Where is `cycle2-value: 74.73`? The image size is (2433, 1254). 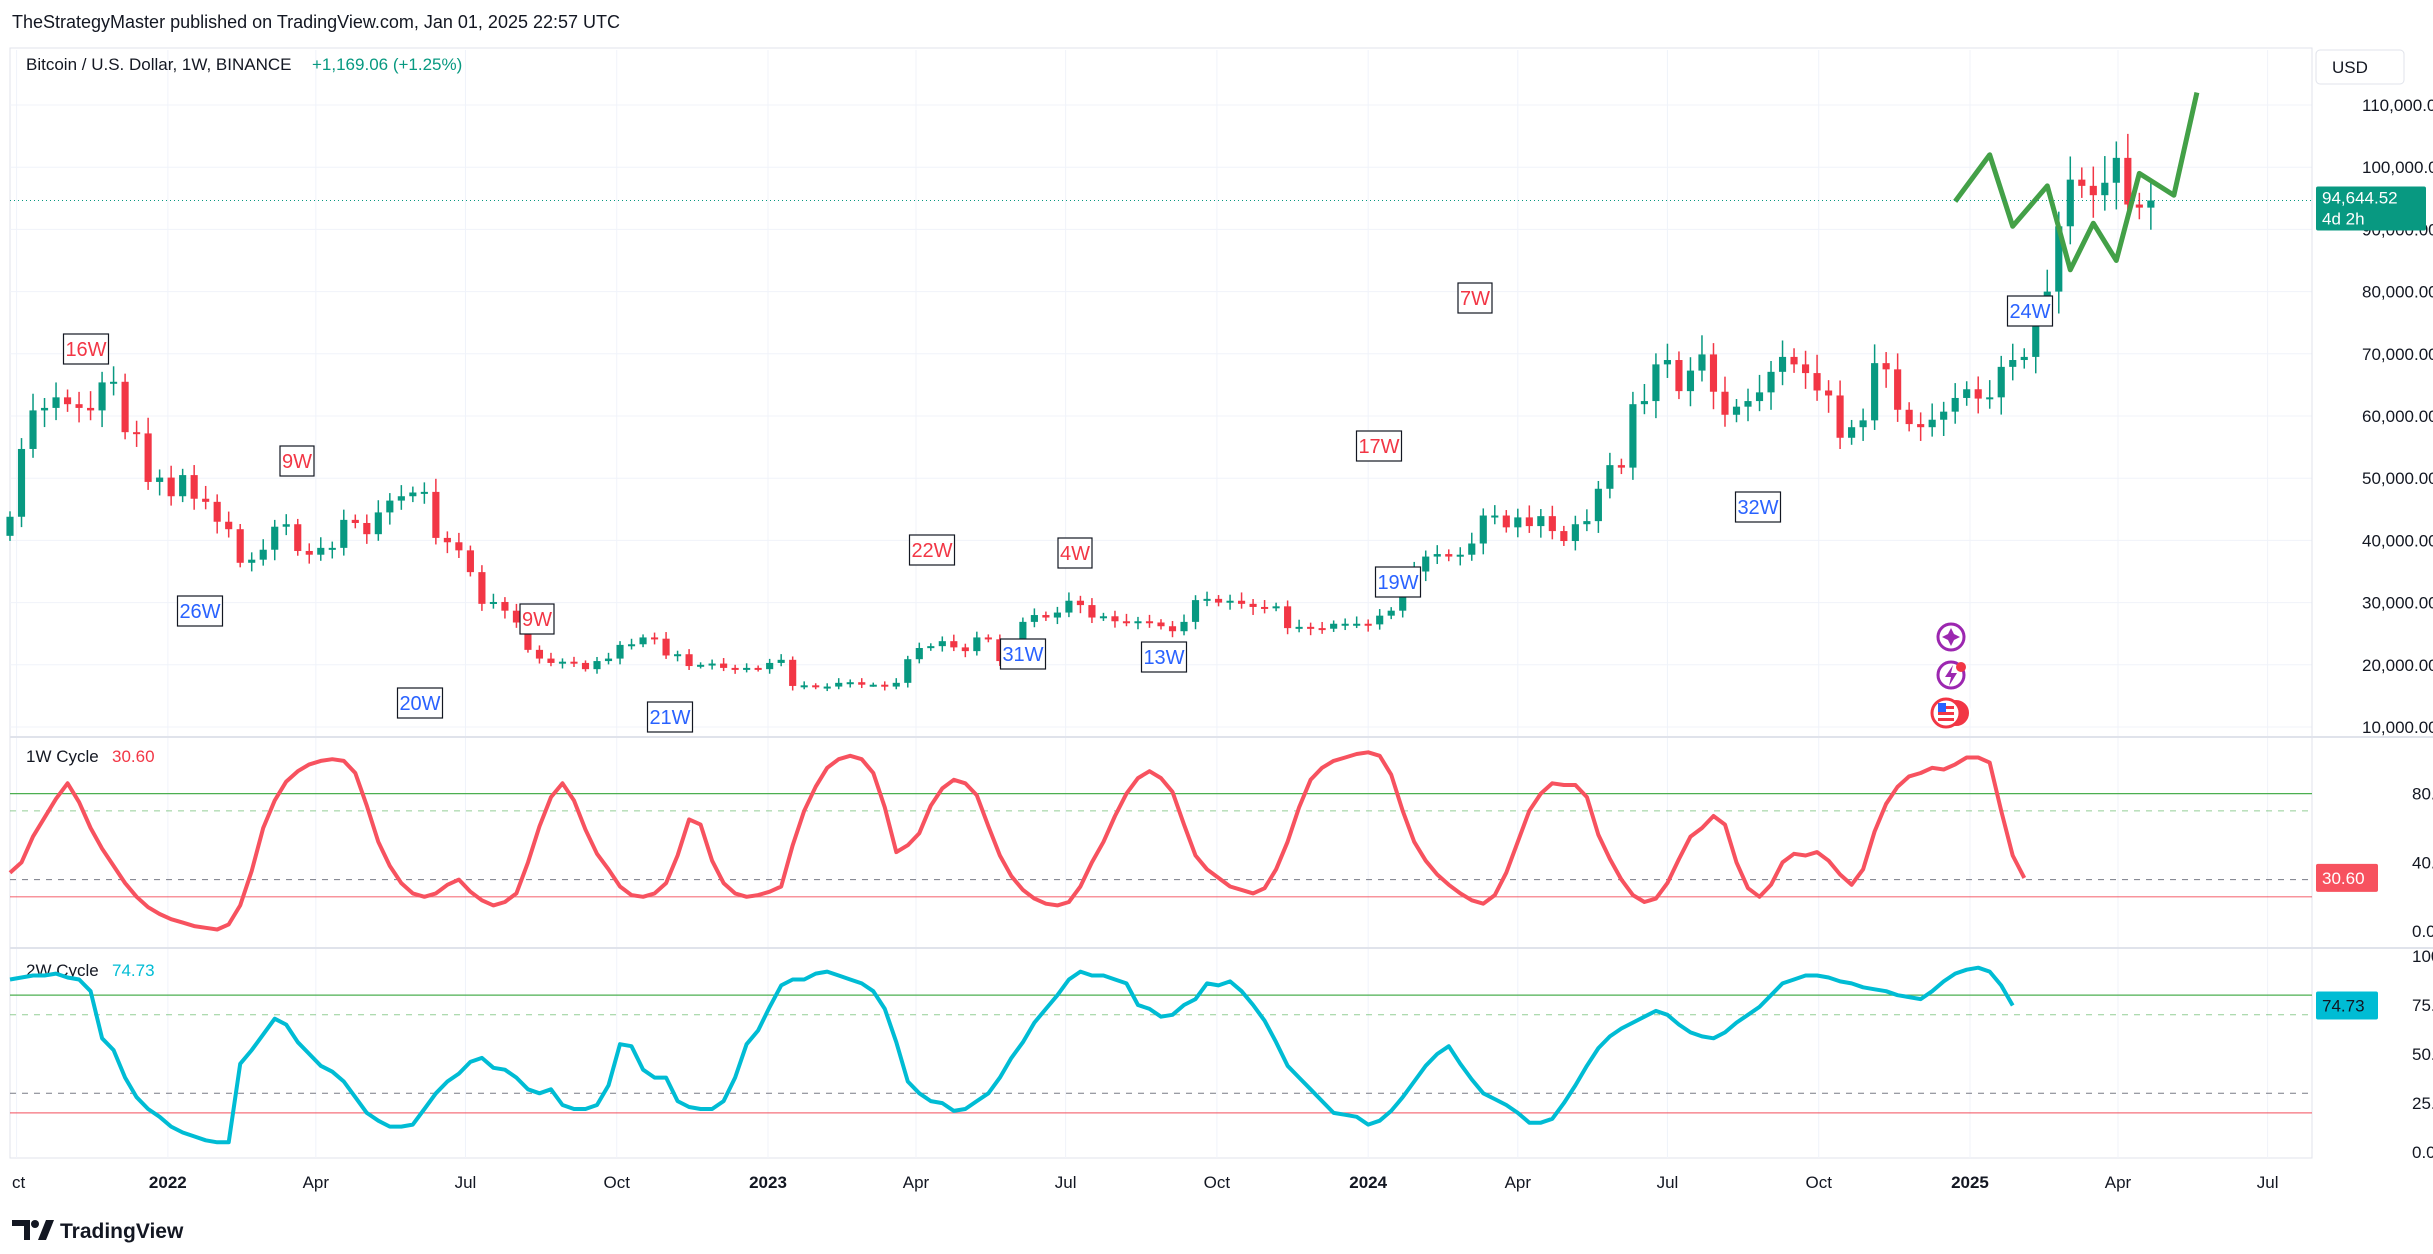 cycle2-value: 74.73 is located at coordinates (133, 970).